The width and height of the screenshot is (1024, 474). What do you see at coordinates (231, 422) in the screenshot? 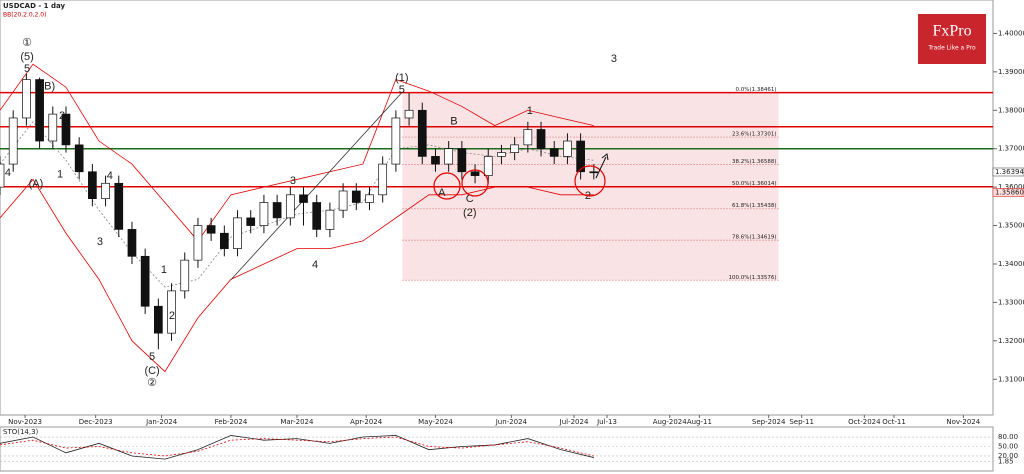
I see `x-tick-label: Feb-2024` at bounding box center [231, 422].